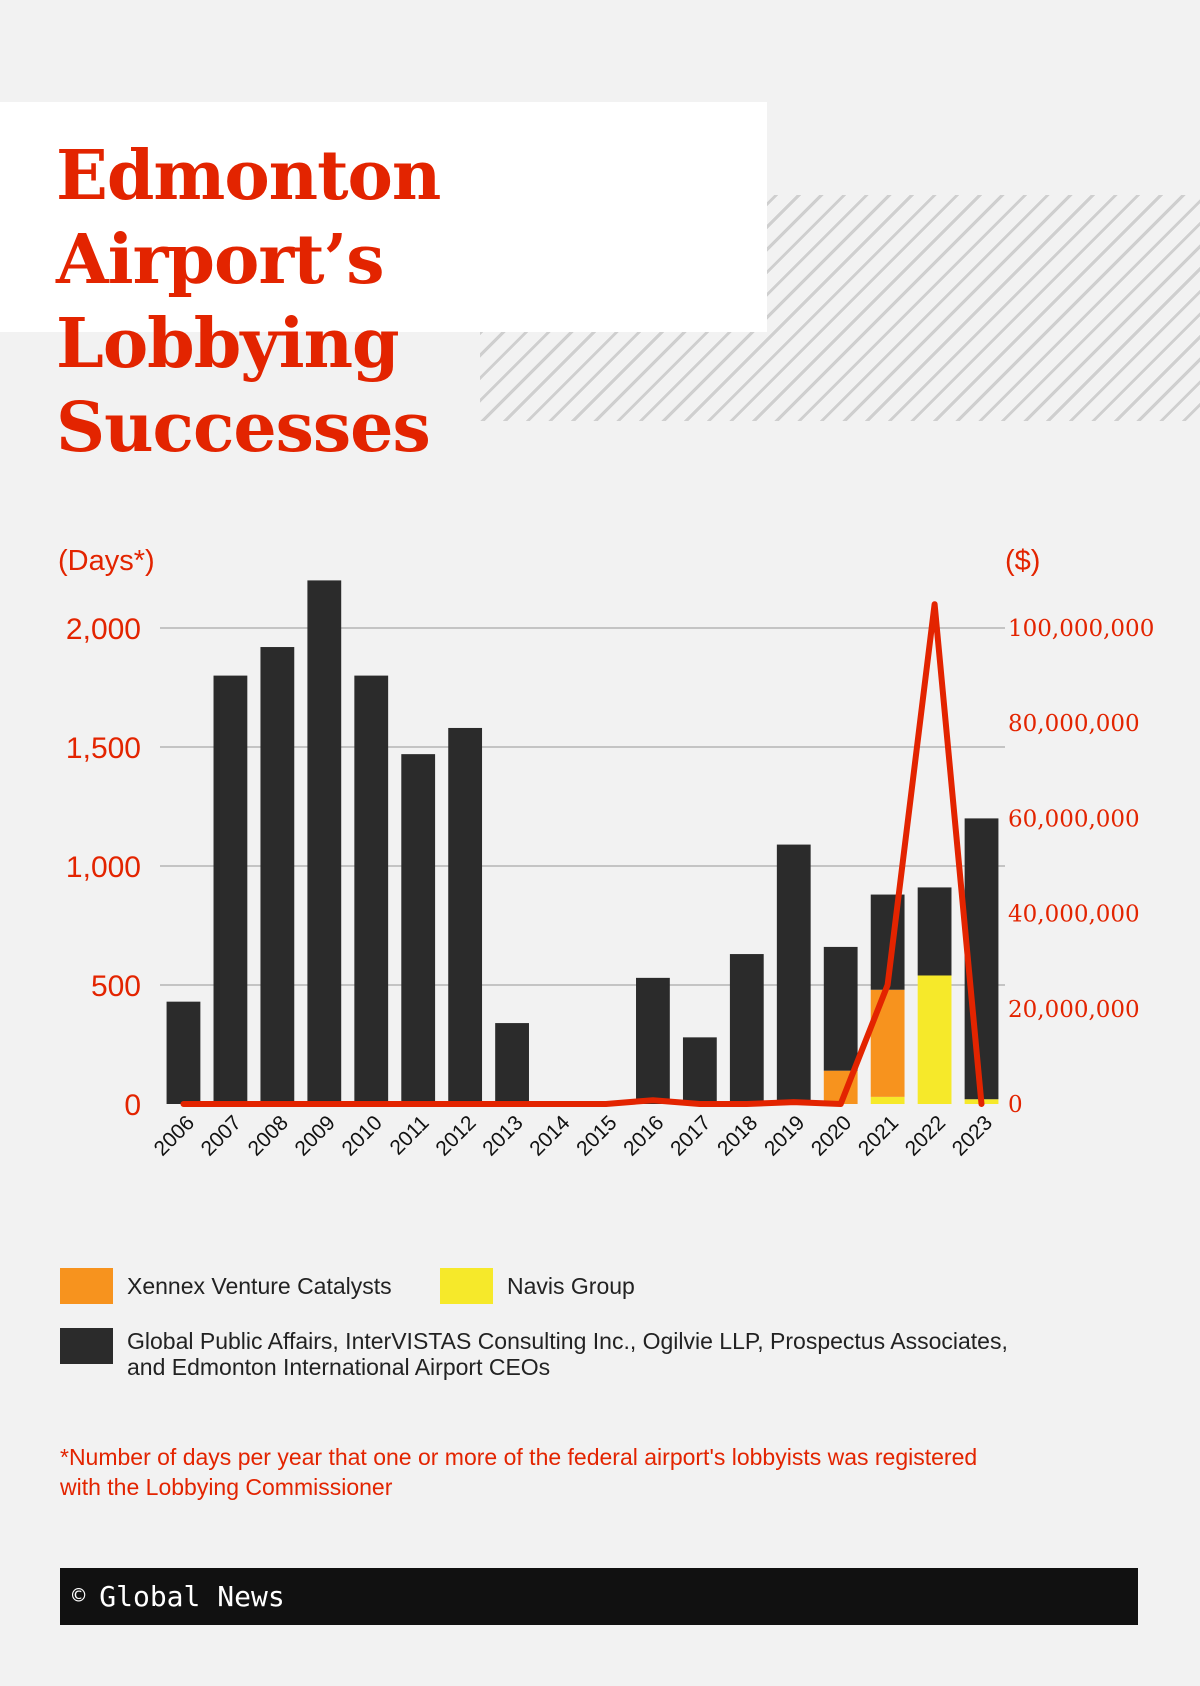 The height and width of the screenshot is (1686, 1200). Describe the element at coordinates (192, 1596) in the screenshot. I see `footer-source: Global News` at that location.